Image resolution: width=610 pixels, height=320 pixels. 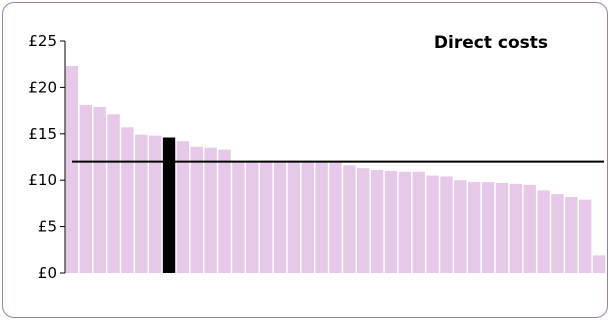 What do you see at coordinates (47, 227) in the screenshot?
I see `y-tick-label: £5` at bounding box center [47, 227].